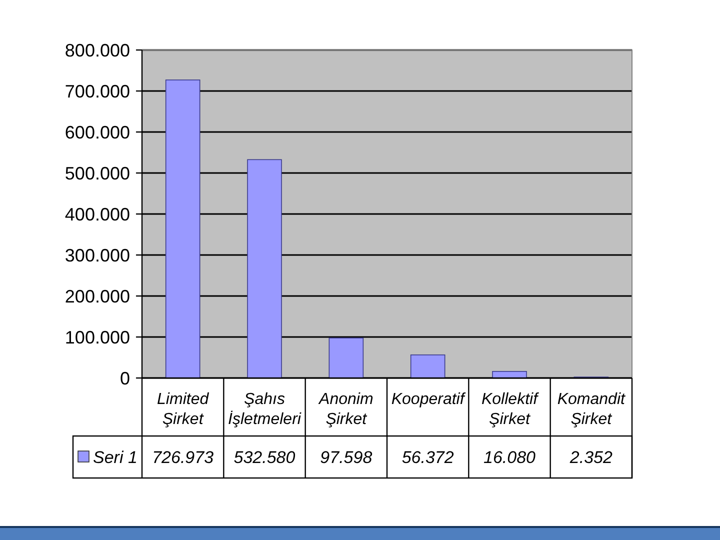 Image resolution: width=720 pixels, height=540 pixels. Describe the element at coordinates (591, 409) in the screenshot. I see `x-tick-label: Komandit Şirket` at that location.